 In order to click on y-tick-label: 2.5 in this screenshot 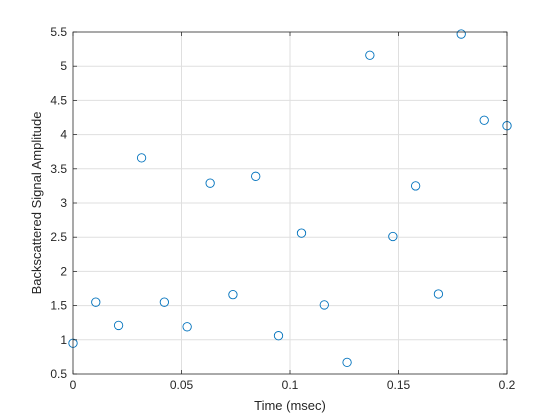, I will do `click(58, 237)`.